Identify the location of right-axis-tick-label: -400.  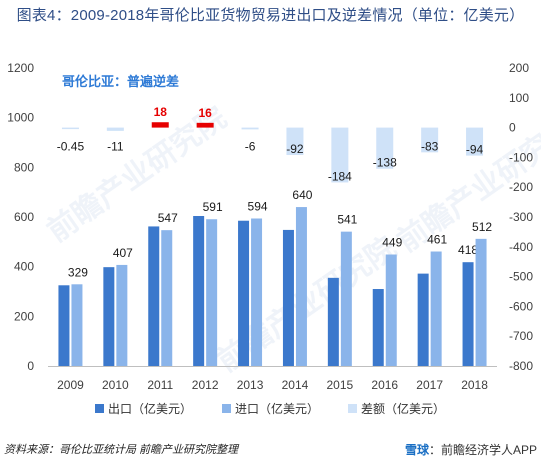
(521, 247).